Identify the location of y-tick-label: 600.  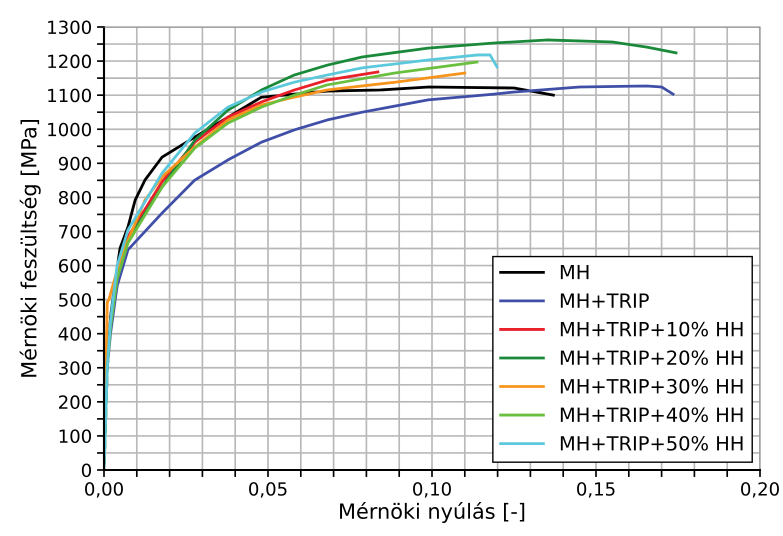
(74, 266).